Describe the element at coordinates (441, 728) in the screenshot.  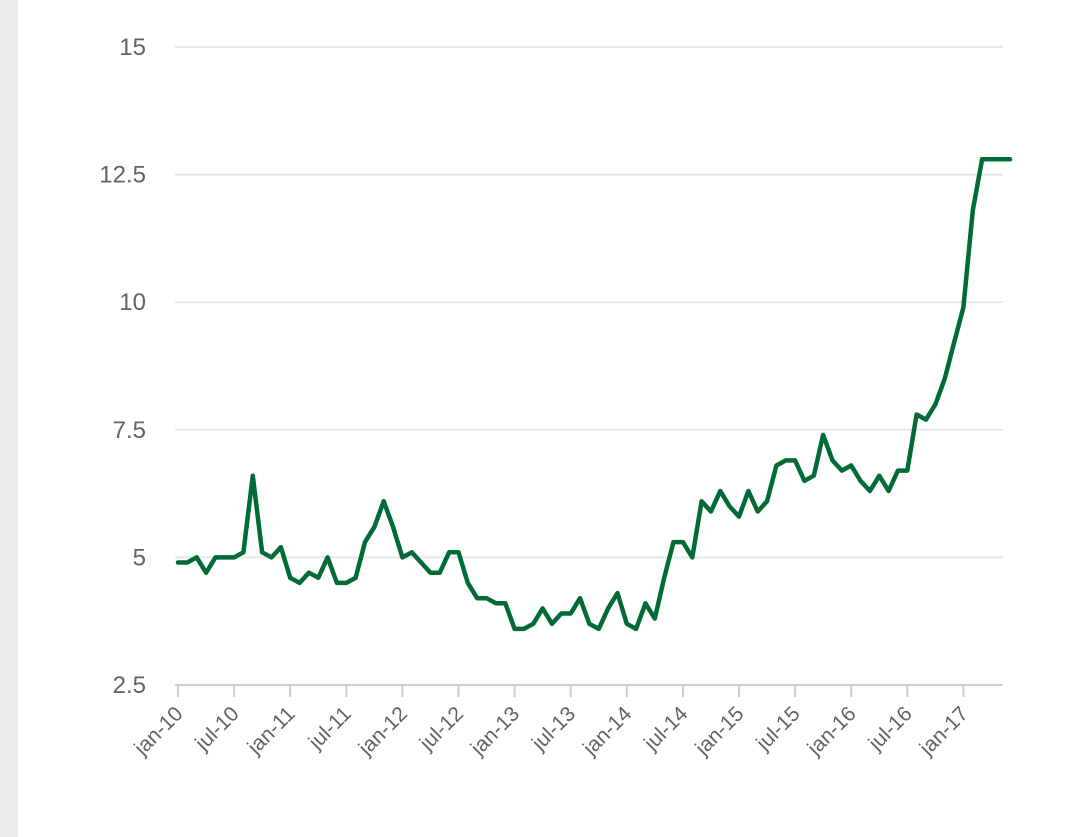
I see `x-tick-label: jul-12` at that location.